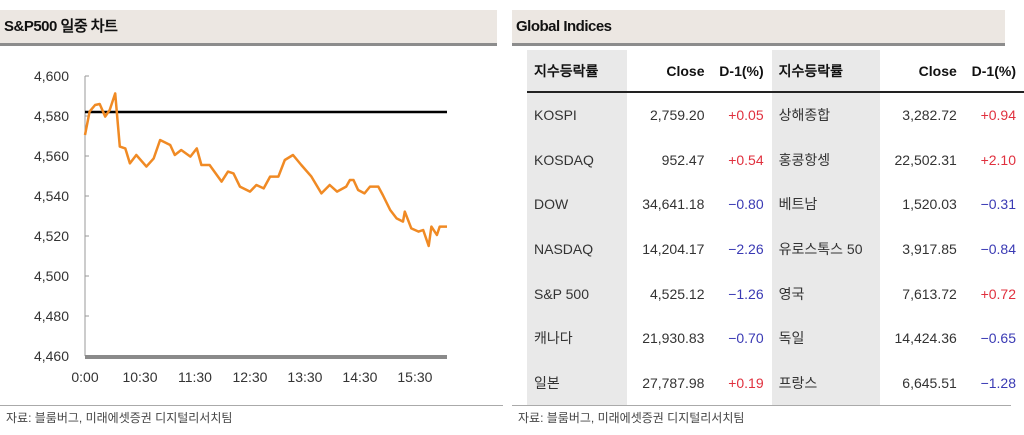 The height and width of the screenshot is (435, 1024). I want to click on y-tick-label: 4,480, so click(51, 316).